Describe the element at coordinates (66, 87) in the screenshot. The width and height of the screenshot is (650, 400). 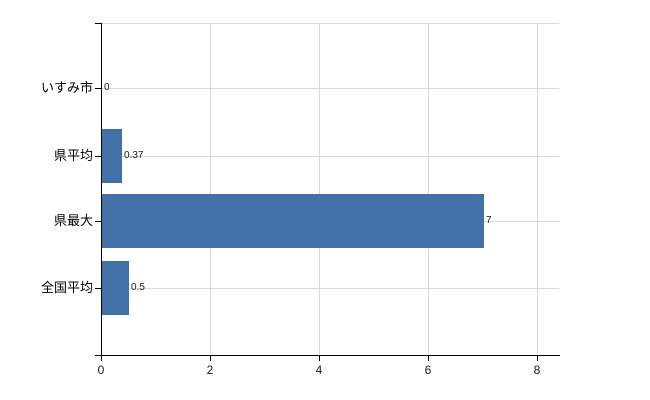
I see `category-label: いすみ市` at that location.